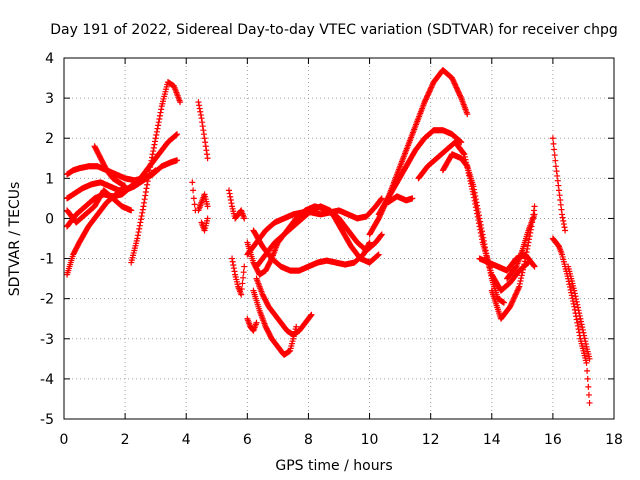  Describe the element at coordinates (553, 440) in the screenshot. I see `x-tick-label: 16` at that location.